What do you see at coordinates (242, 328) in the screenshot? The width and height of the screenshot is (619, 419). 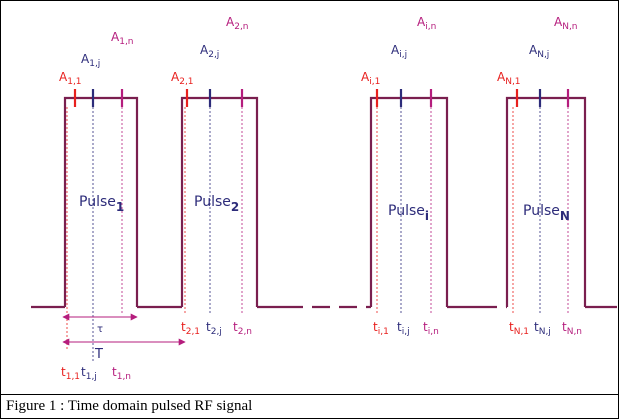 I see `pulse-2-t-last: t2,n` at bounding box center [242, 328].